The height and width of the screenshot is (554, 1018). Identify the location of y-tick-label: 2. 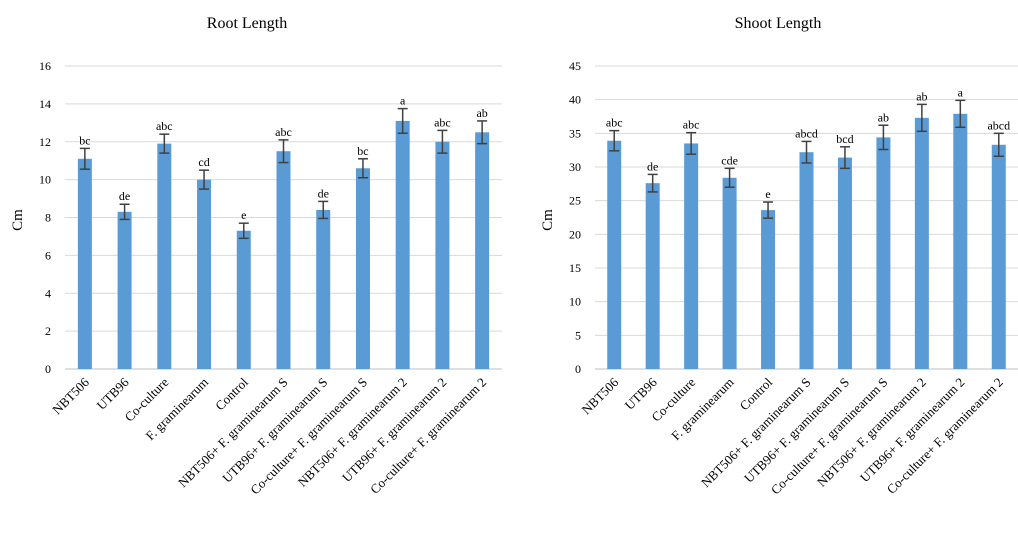
(48, 331).